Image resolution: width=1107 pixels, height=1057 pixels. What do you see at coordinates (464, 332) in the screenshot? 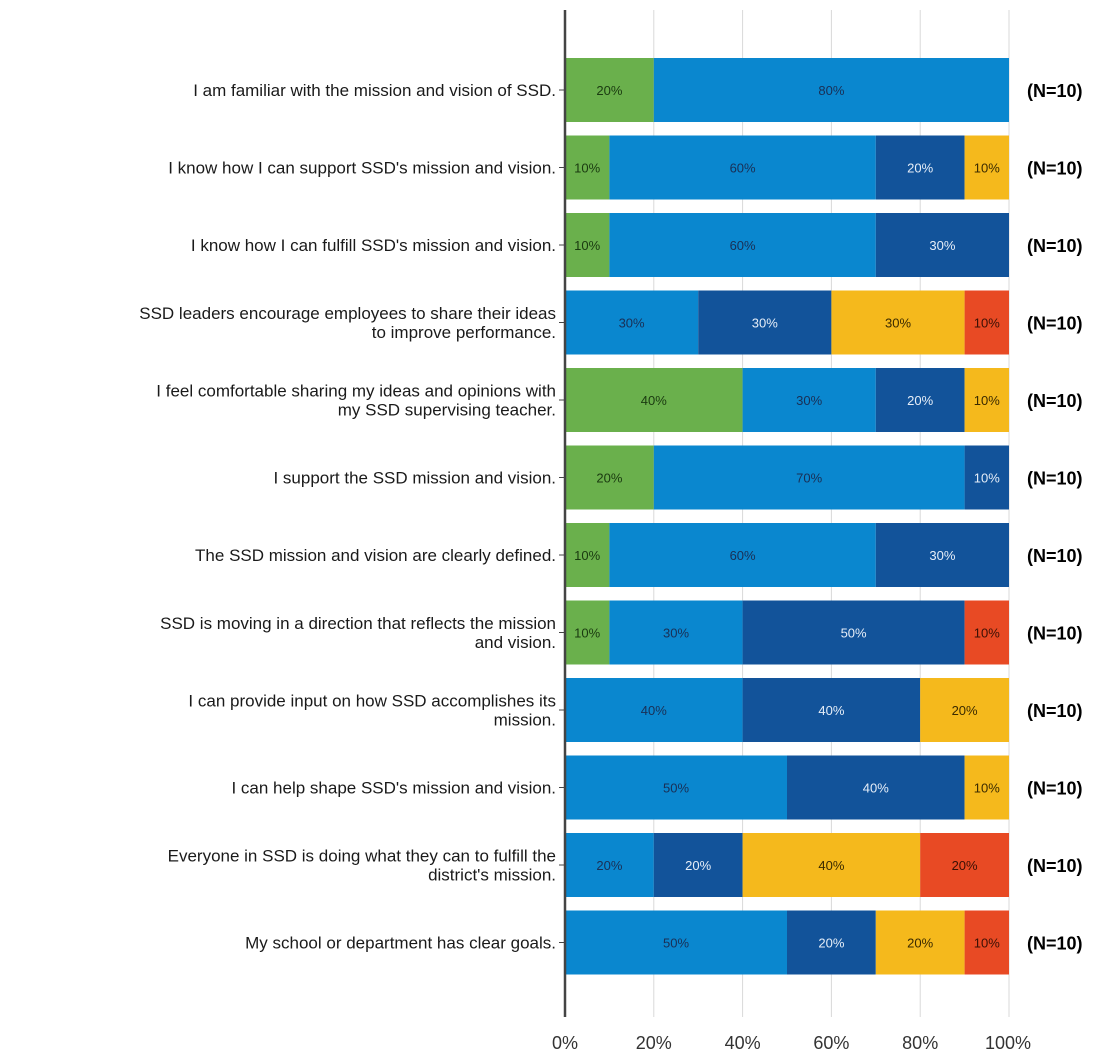
I see `category-label: to improve performance.` at bounding box center [464, 332].